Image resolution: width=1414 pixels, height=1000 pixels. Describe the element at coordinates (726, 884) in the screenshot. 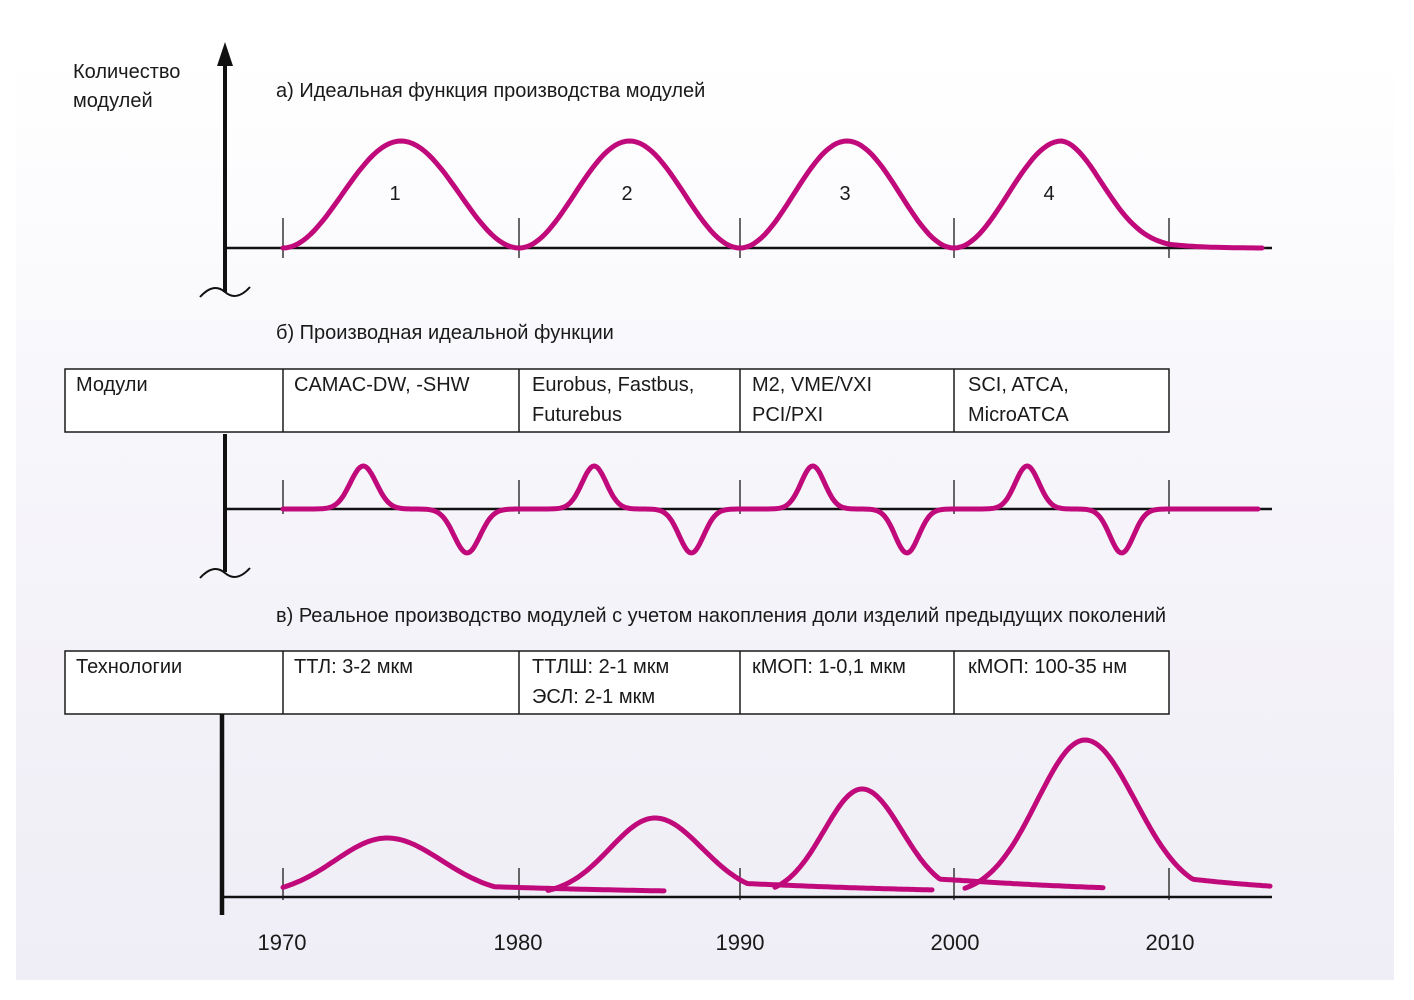

I see `panel-c-ticks` at that location.